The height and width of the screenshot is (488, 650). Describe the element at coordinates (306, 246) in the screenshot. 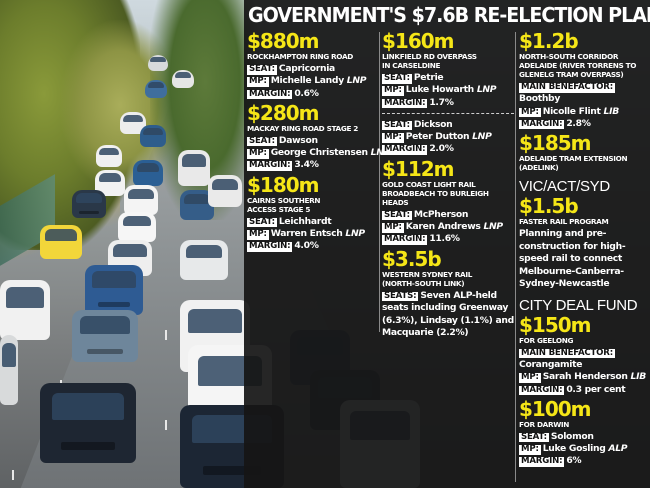

I see `margin-value: 4.0%` at that location.